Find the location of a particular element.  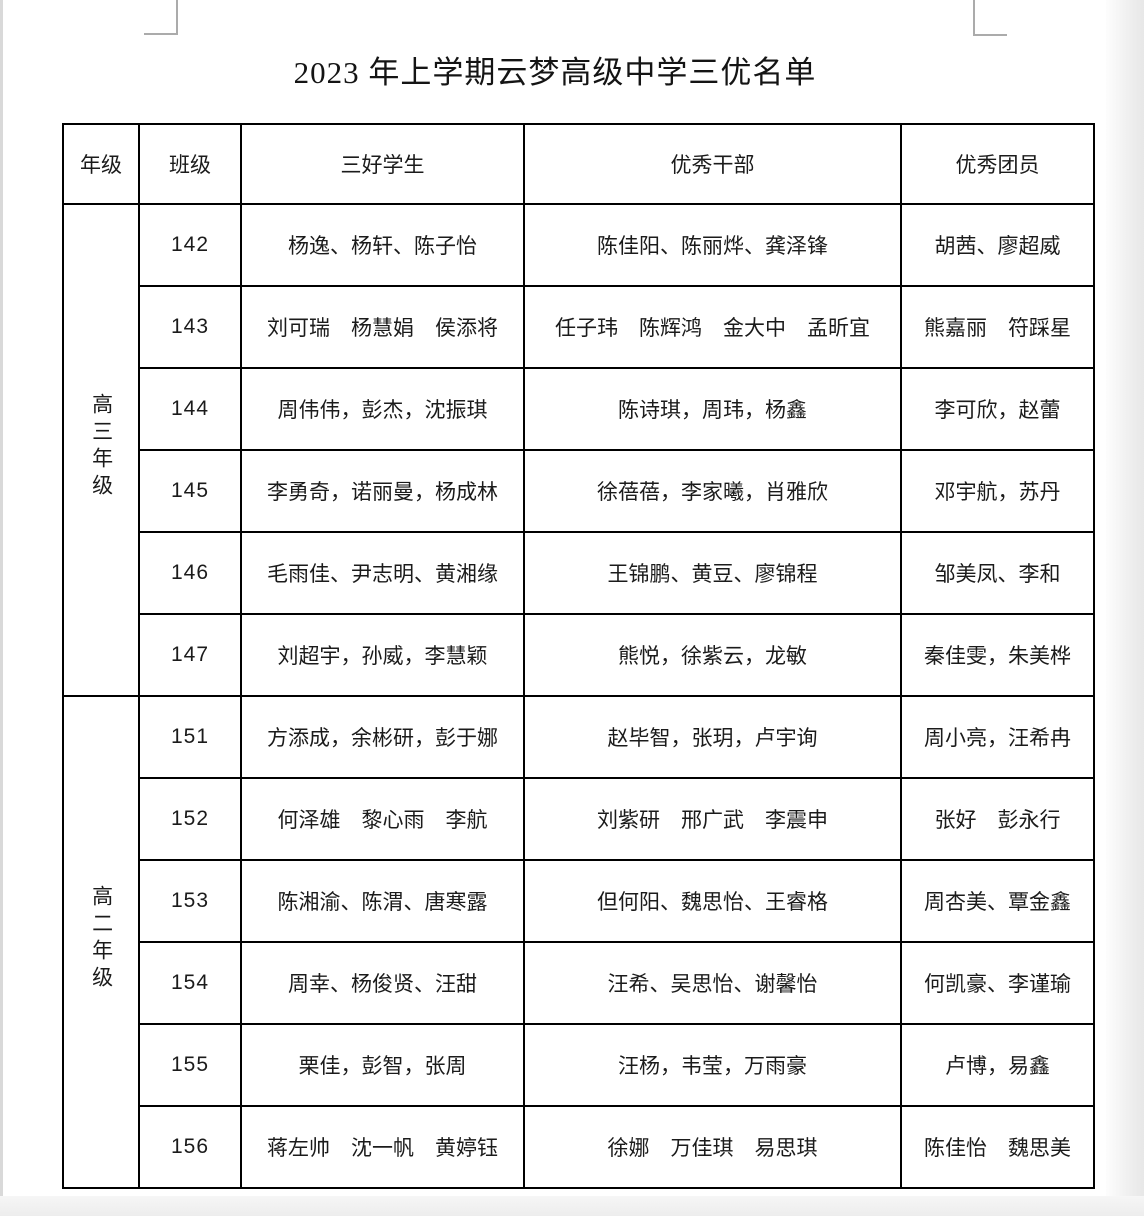

members-cell: 李可欣，赵蕾 is located at coordinates (997, 409).